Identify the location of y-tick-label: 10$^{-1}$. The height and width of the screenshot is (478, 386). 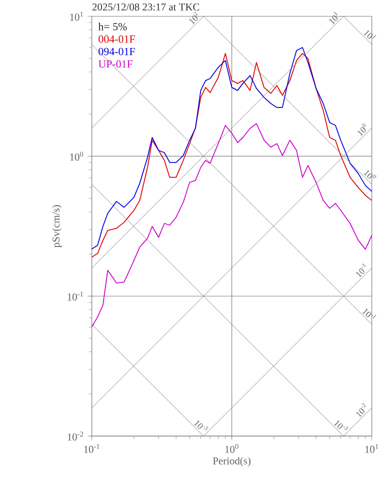
(76, 296).